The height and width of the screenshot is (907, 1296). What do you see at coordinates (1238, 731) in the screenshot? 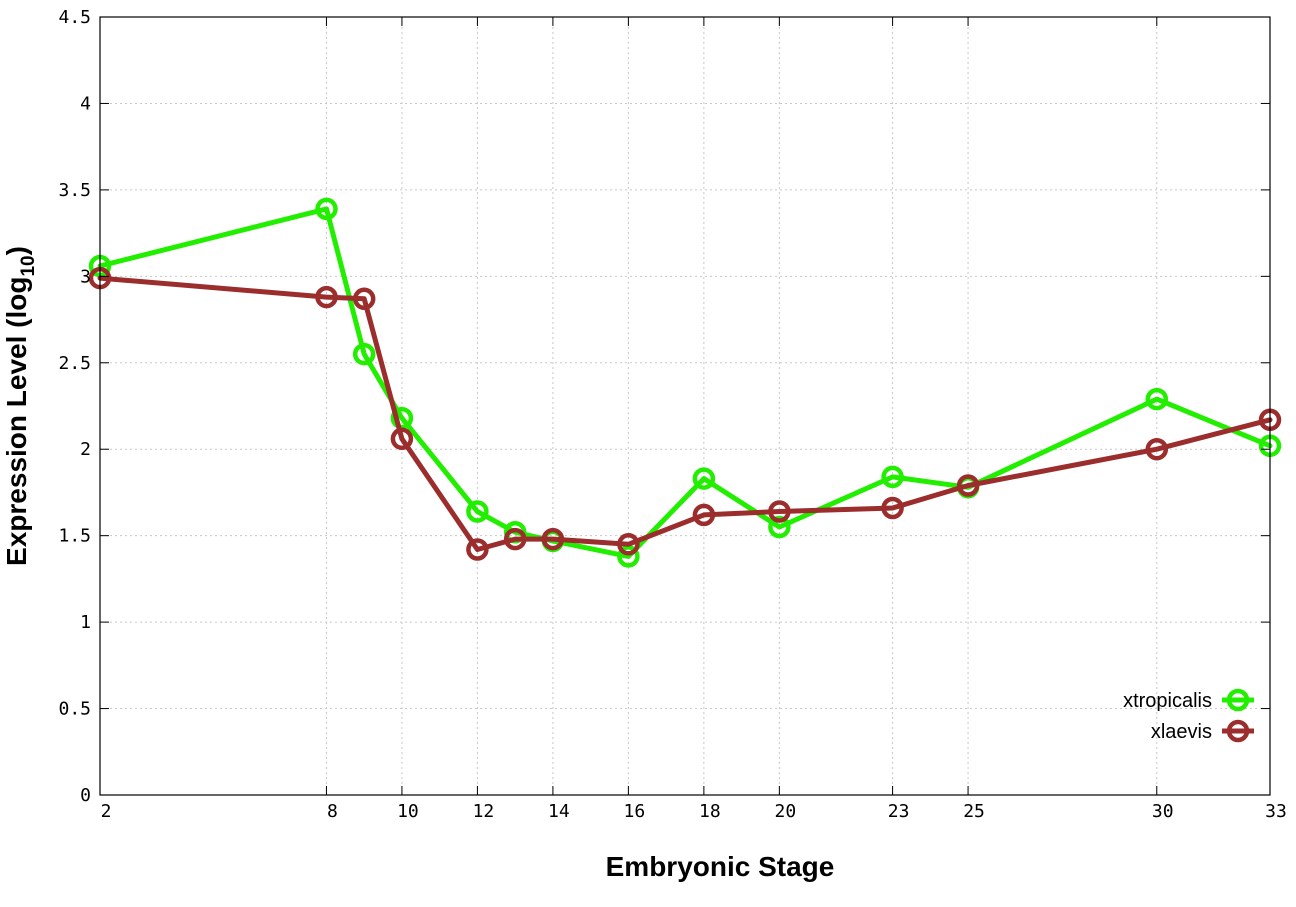
I see `legend-swatch-marker-xlaevis` at bounding box center [1238, 731].